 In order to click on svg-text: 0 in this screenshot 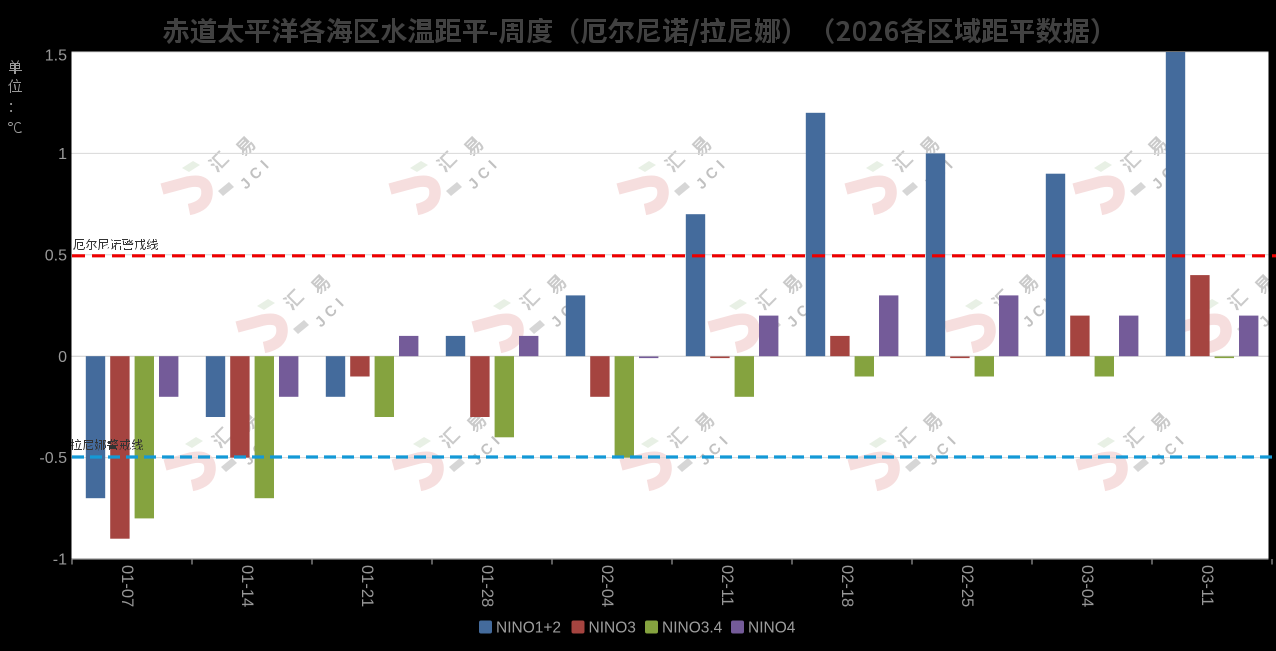, I will do `click(62, 357)`.